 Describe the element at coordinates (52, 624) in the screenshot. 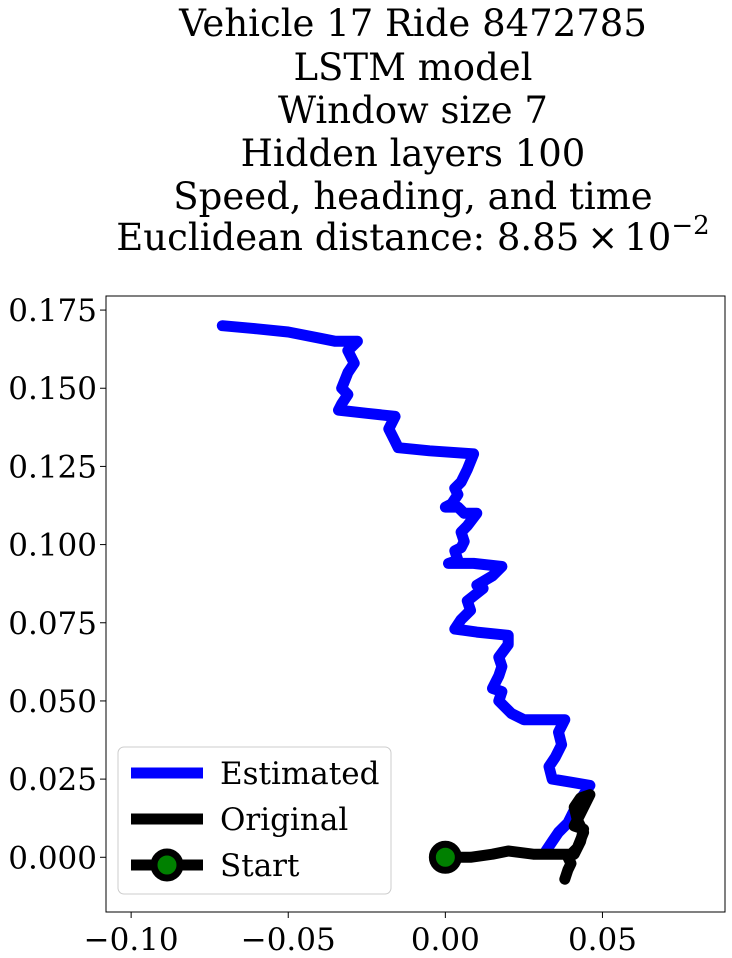

I see `y-tick-label: 0.075` at that location.